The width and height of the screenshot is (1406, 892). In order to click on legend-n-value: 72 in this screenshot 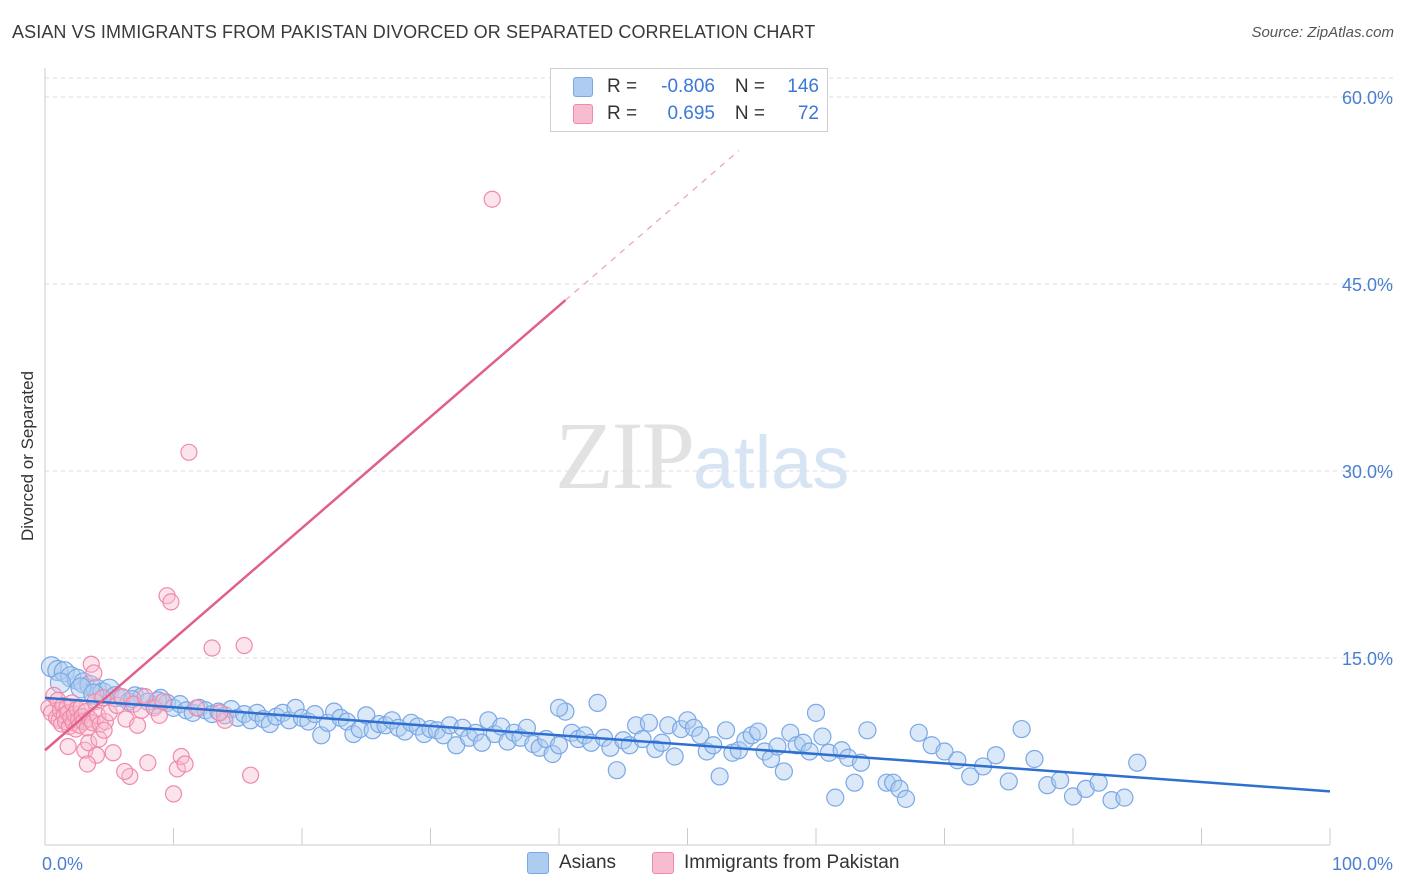, I will do `click(808, 113)`.